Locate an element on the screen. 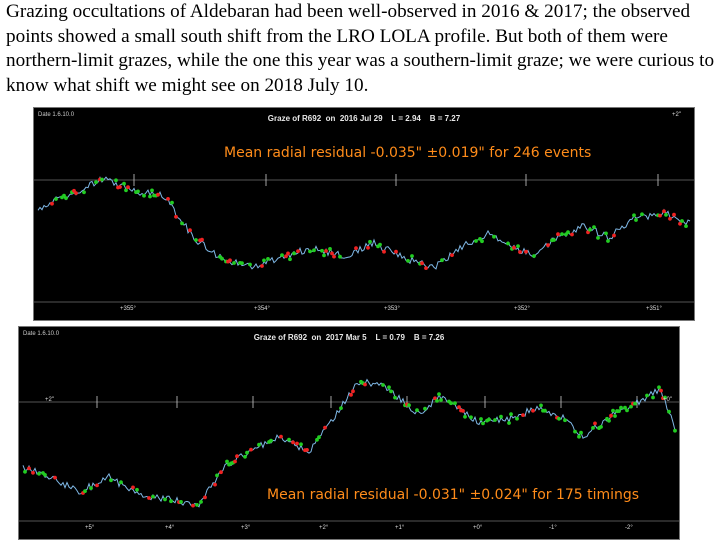 This screenshot has width=720, height=540. y-tick-label: +0" is located at coordinates (667, 400).